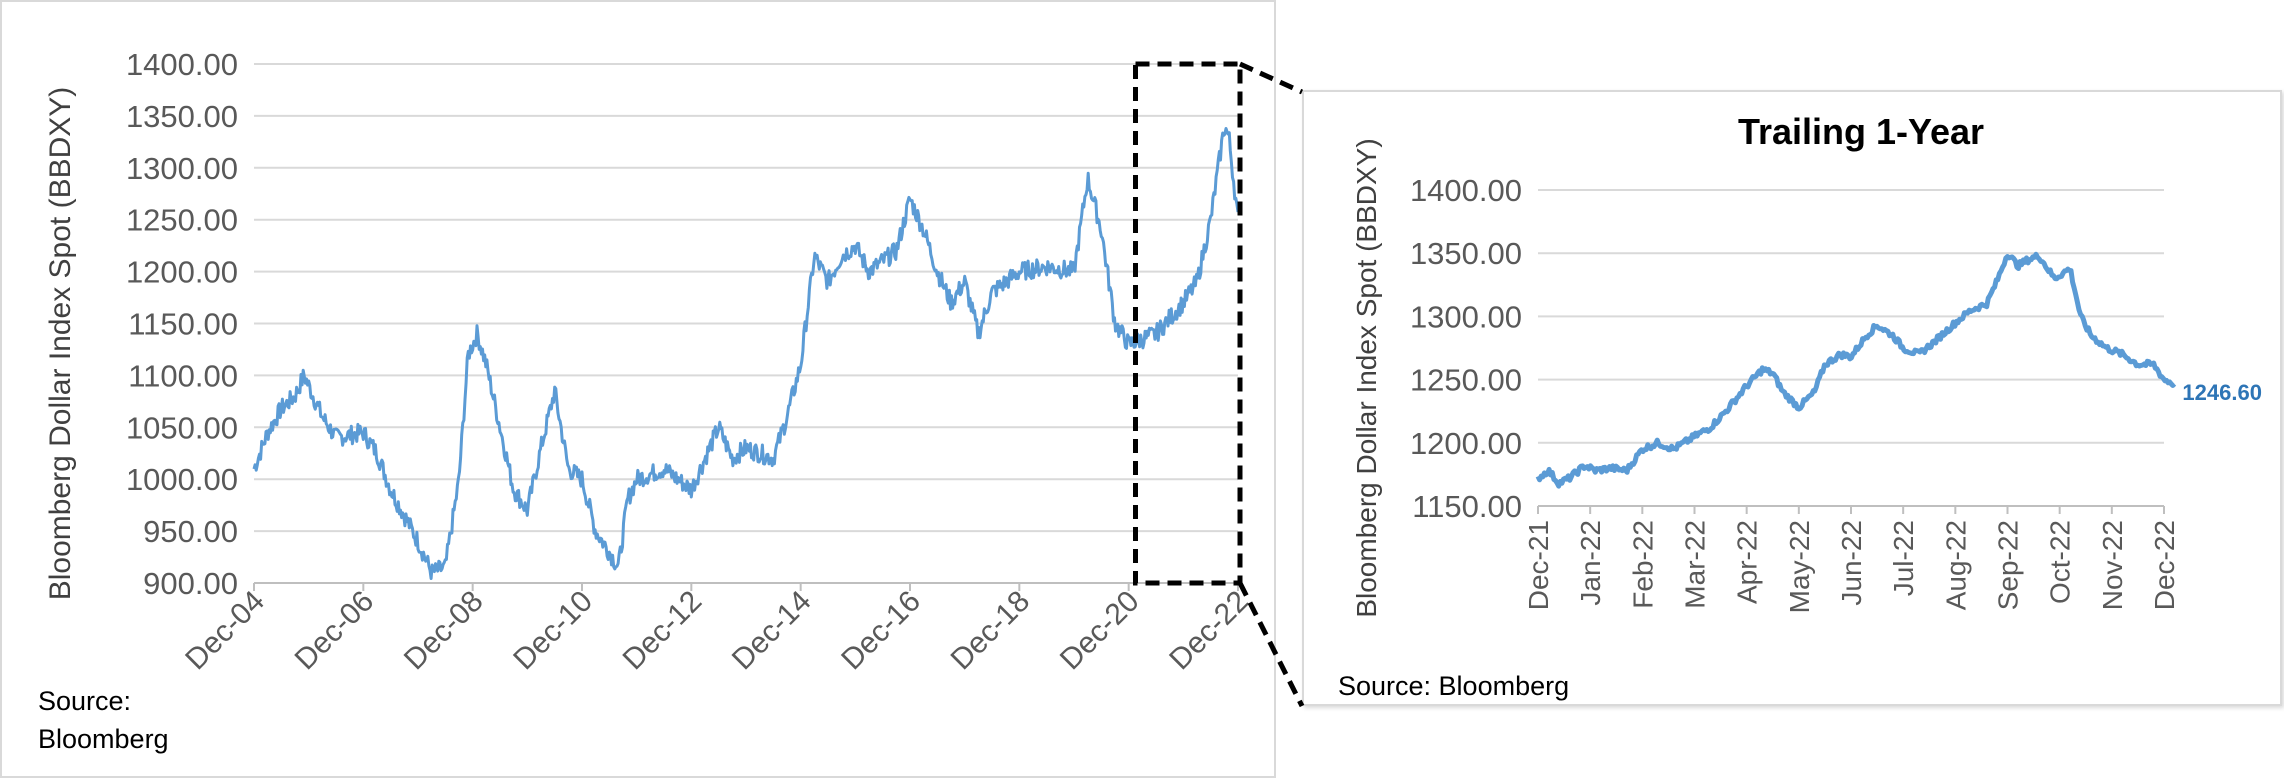  Describe the element at coordinates (60, 344) in the screenshot. I see `left-y-axis-title: Bloomberg Dollar Index Spot (BBDXY)` at that location.